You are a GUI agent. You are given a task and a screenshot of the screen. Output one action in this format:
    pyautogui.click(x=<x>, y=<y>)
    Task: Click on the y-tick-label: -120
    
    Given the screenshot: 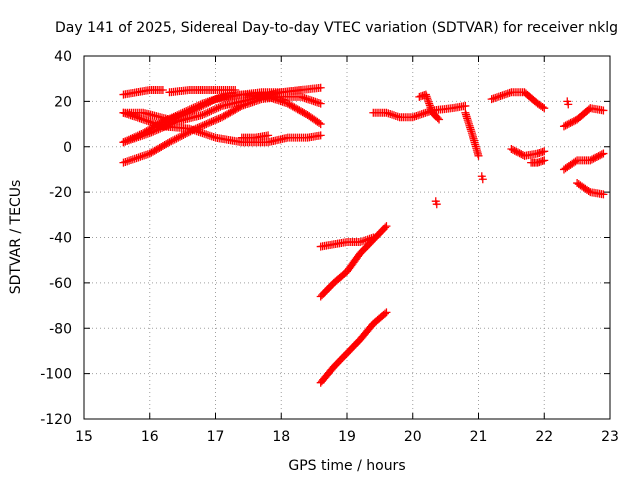 What is the action you would take?
    pyautogui.click(x=56, y=420)
    